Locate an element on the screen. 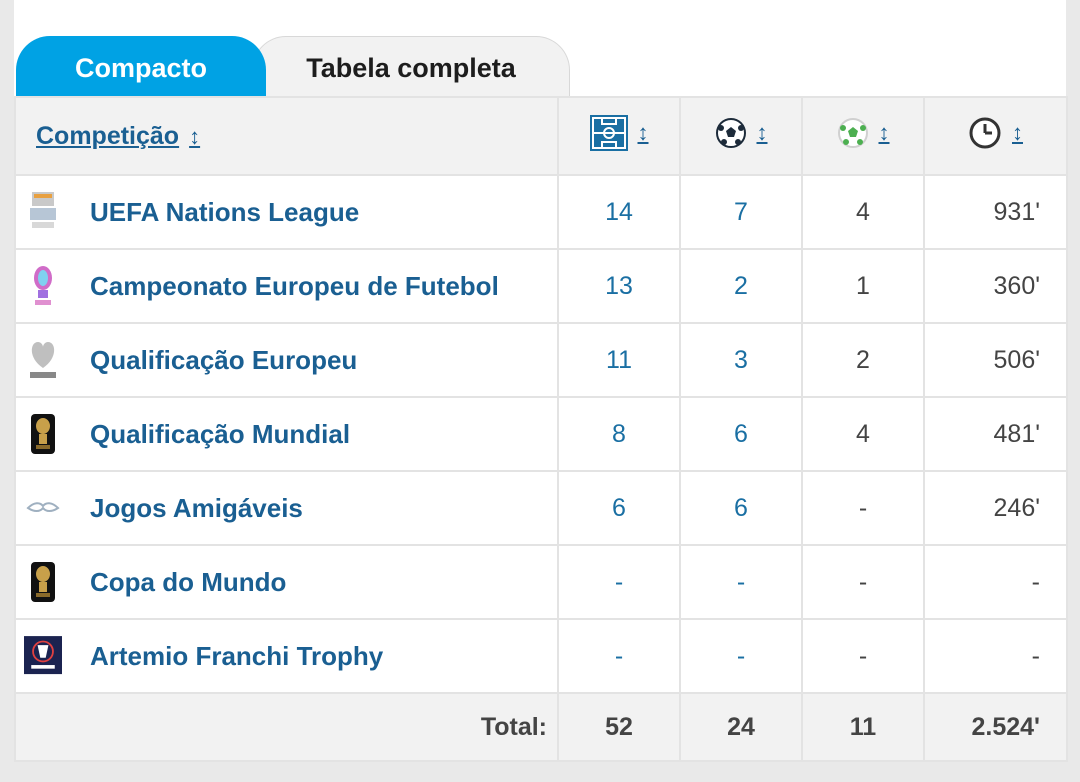  appearances-header: ↕ is located at coordinates (619, 136).